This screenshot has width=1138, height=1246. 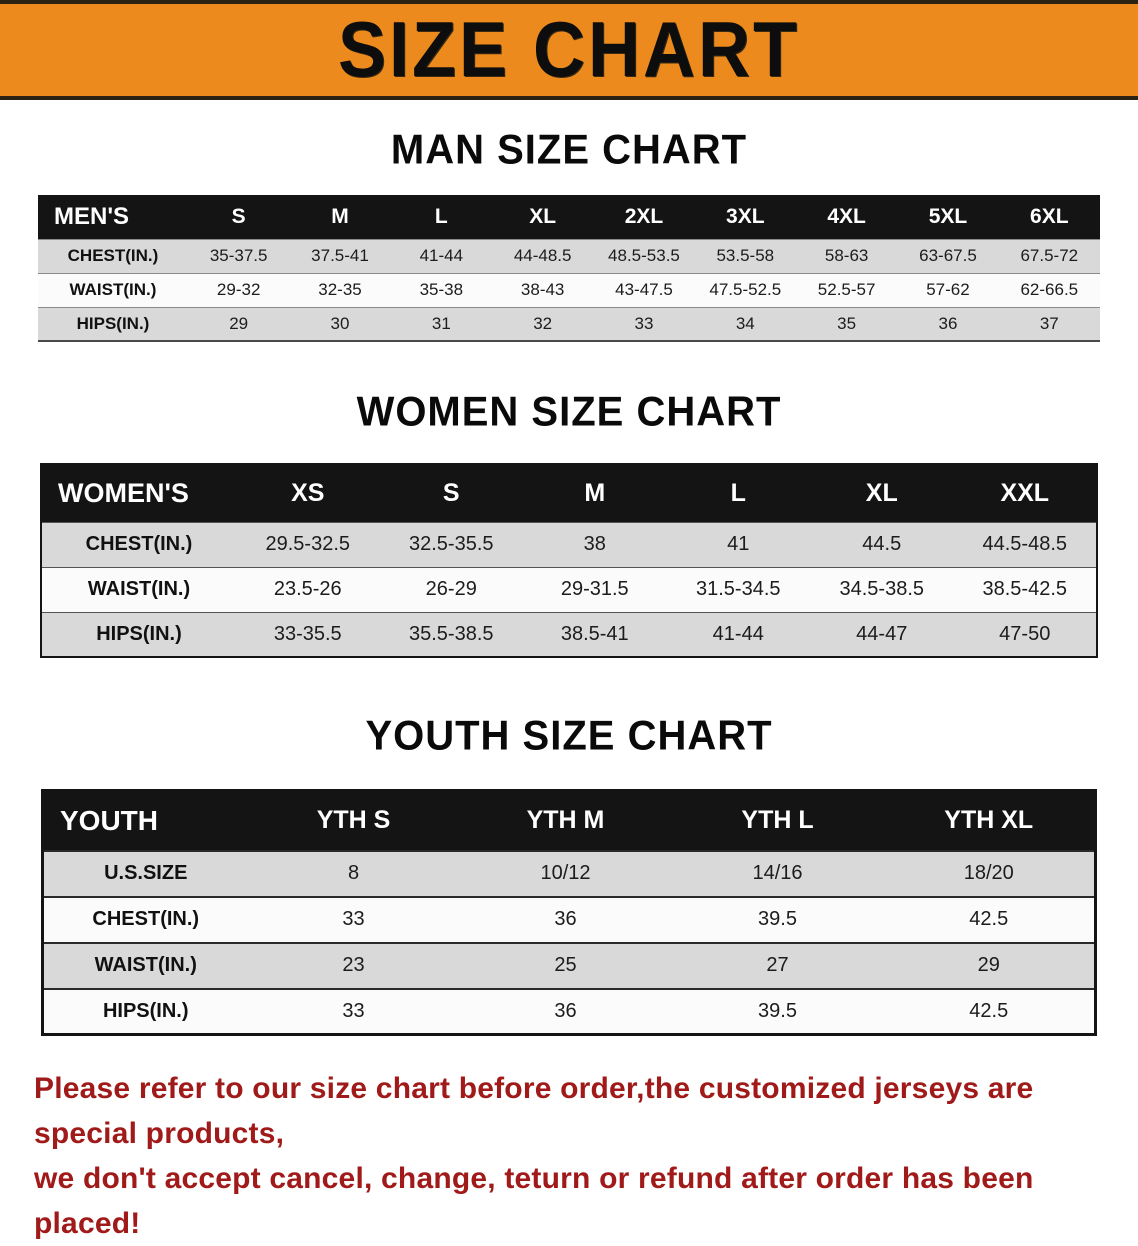 I want to click on measurement-value: 44.5, so click(x=882, y=544).